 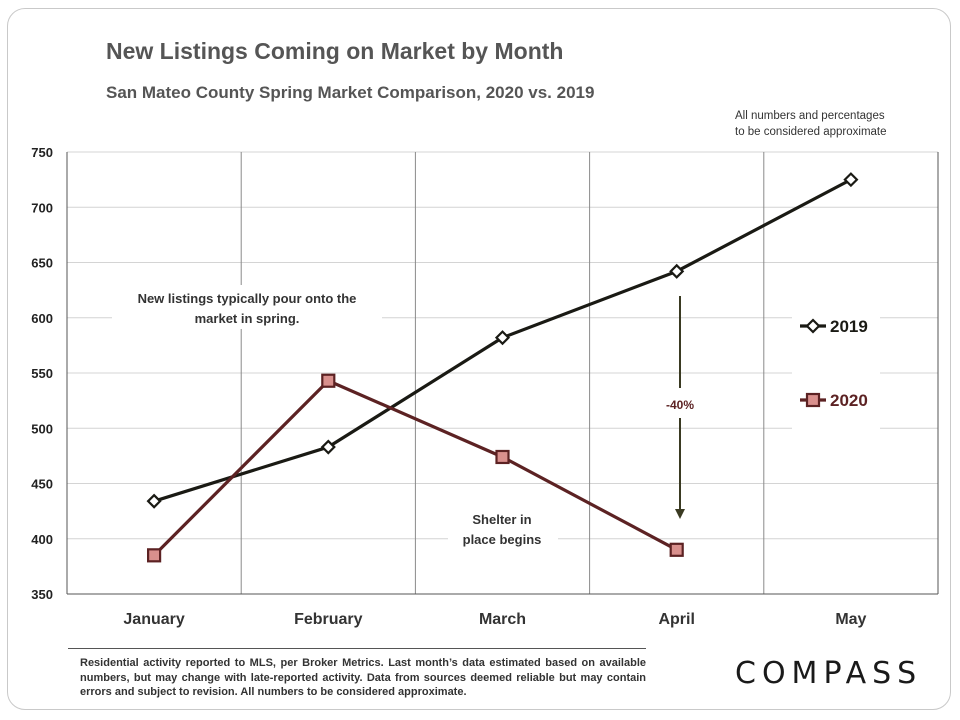 I want to click on series-line-2020, so click(x=415, y=468).